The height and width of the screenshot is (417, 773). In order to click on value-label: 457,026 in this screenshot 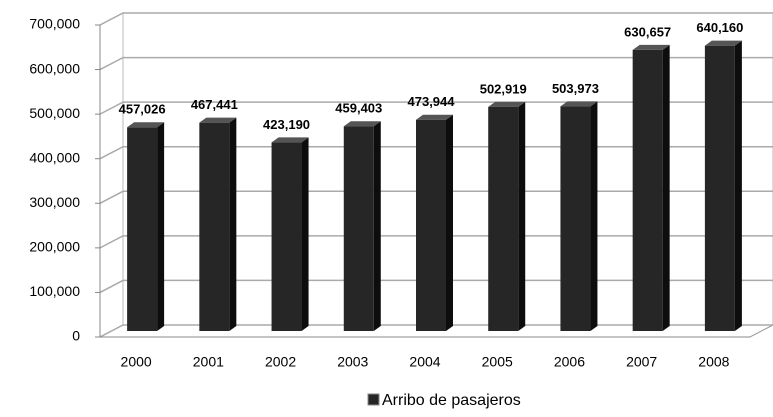, I will do `click(142, 109)`.